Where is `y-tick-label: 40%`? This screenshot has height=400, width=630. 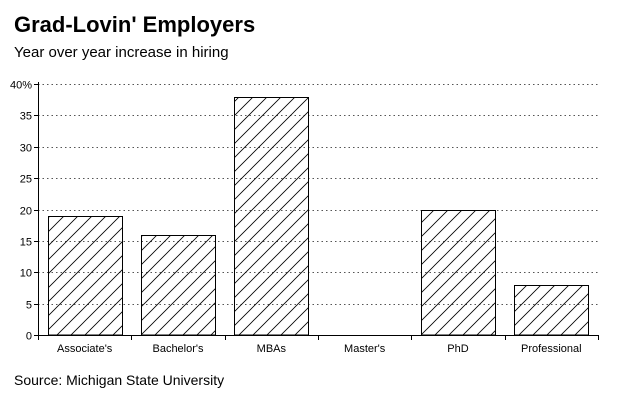
y-tick-label: 40% is located at coordinates (21, 86).